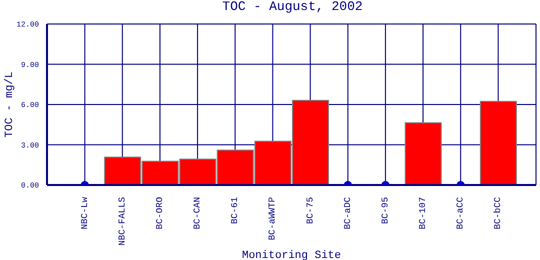  What do you see at coordinates (85, 213) in the screenshot?
I see `x-tick-label: NBC-Lw` at bounding box center [85, 213].